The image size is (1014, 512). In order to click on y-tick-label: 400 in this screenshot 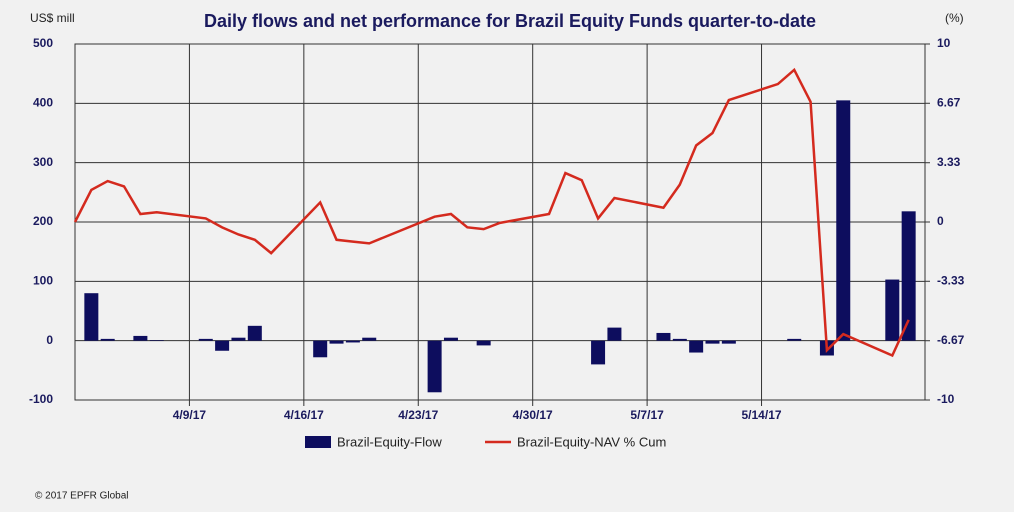, I will do `click(43, 103)`.